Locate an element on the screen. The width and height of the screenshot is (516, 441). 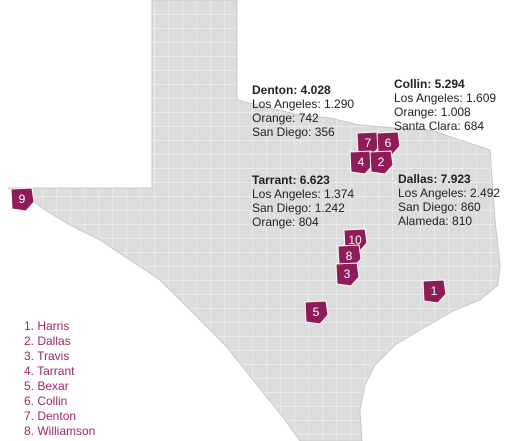
county-marker: 6 is located at coordinates (388, 143).